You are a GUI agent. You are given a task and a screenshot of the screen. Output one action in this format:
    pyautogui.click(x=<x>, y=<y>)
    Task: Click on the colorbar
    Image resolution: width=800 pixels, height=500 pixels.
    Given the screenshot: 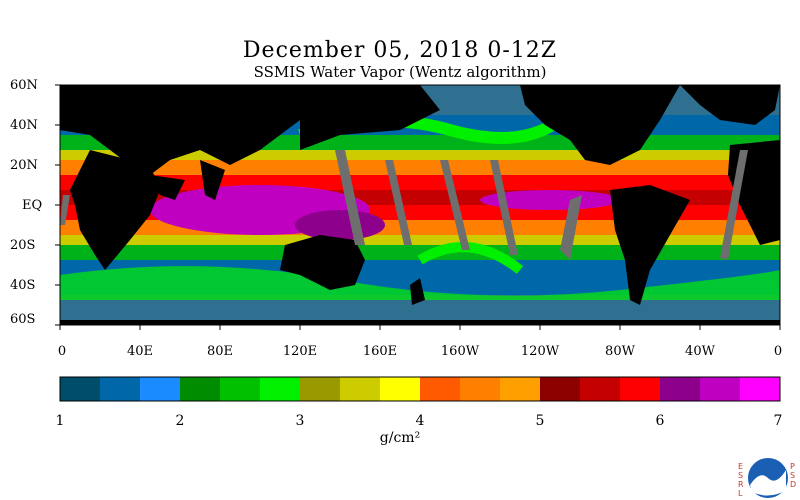 What is the action you would take?
    pyautogui.click(x=420, y=389)
    